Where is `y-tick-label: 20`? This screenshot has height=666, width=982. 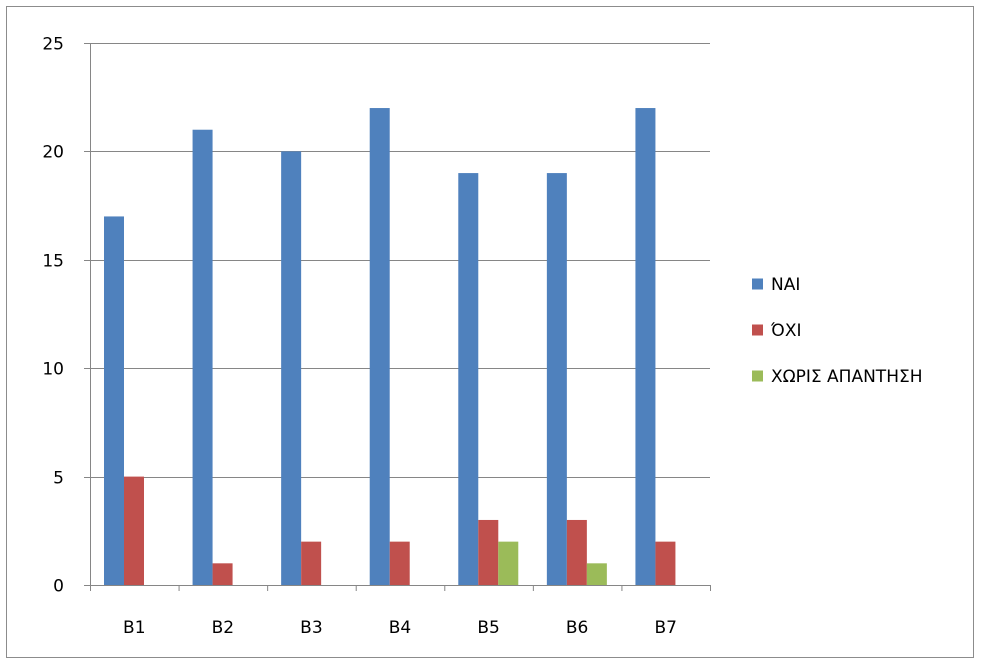 y-tick-label: 20 is located at coordinates (53, 153).